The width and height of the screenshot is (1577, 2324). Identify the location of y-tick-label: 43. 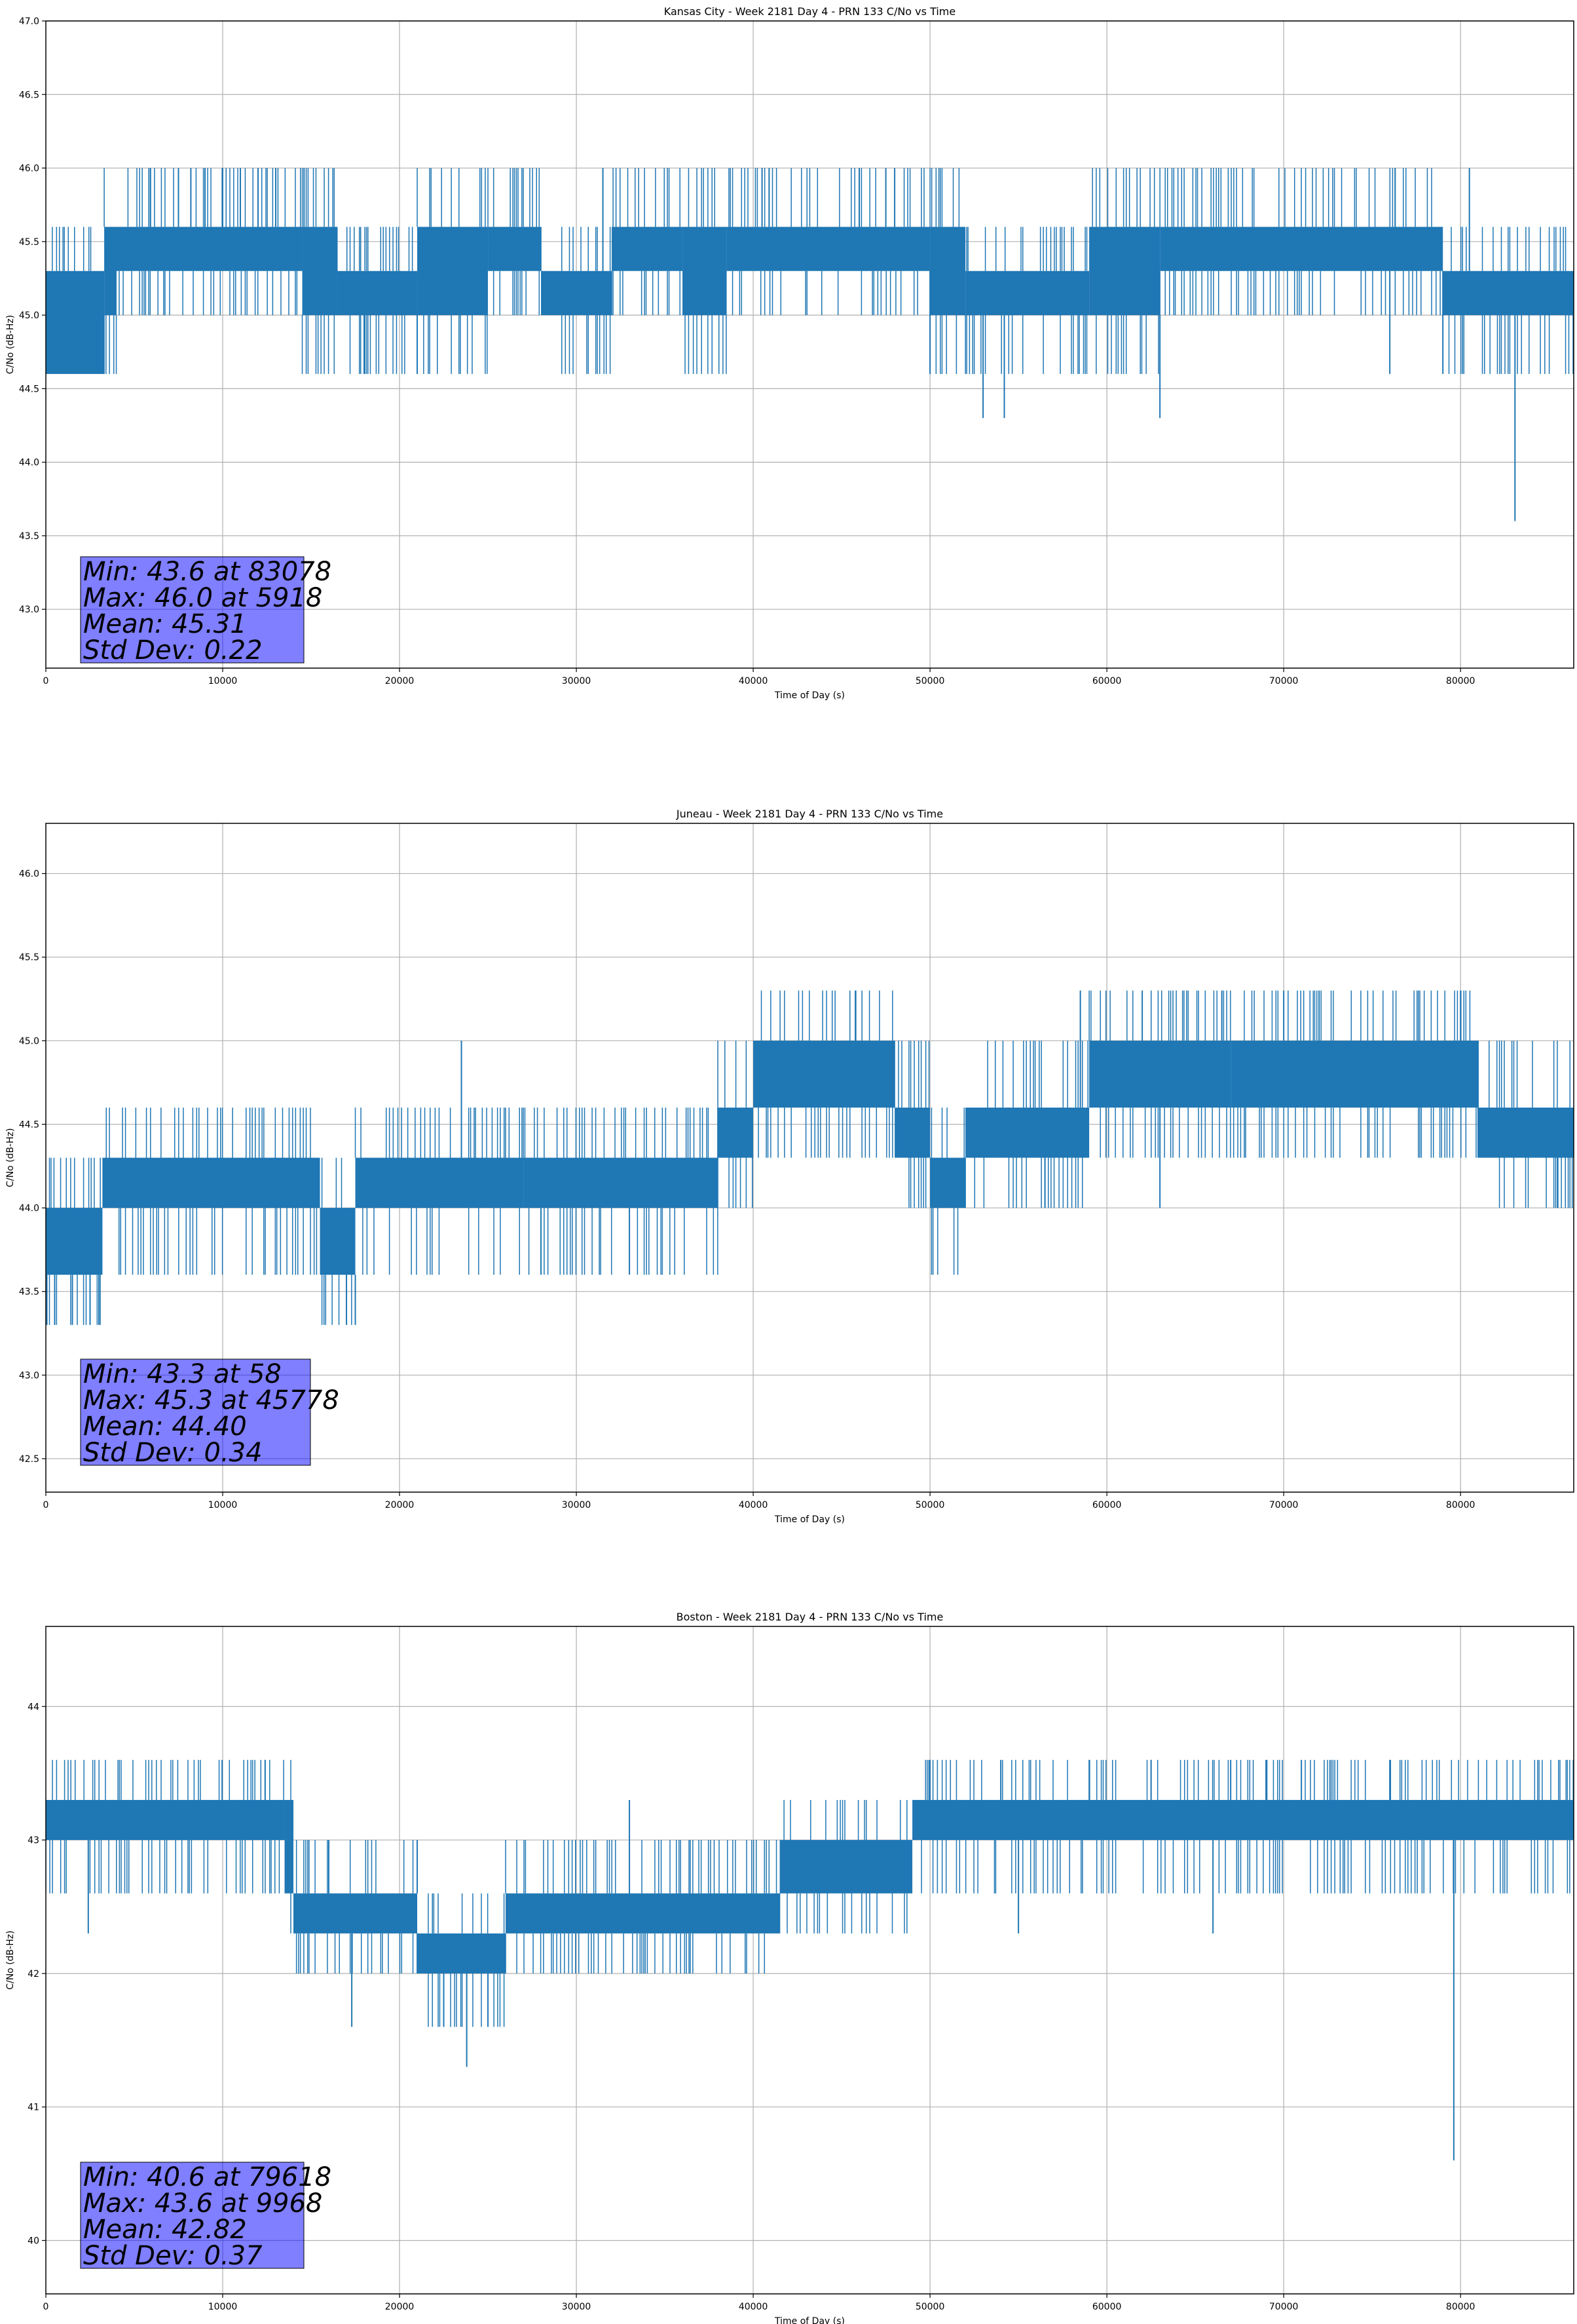
(33, 1840).